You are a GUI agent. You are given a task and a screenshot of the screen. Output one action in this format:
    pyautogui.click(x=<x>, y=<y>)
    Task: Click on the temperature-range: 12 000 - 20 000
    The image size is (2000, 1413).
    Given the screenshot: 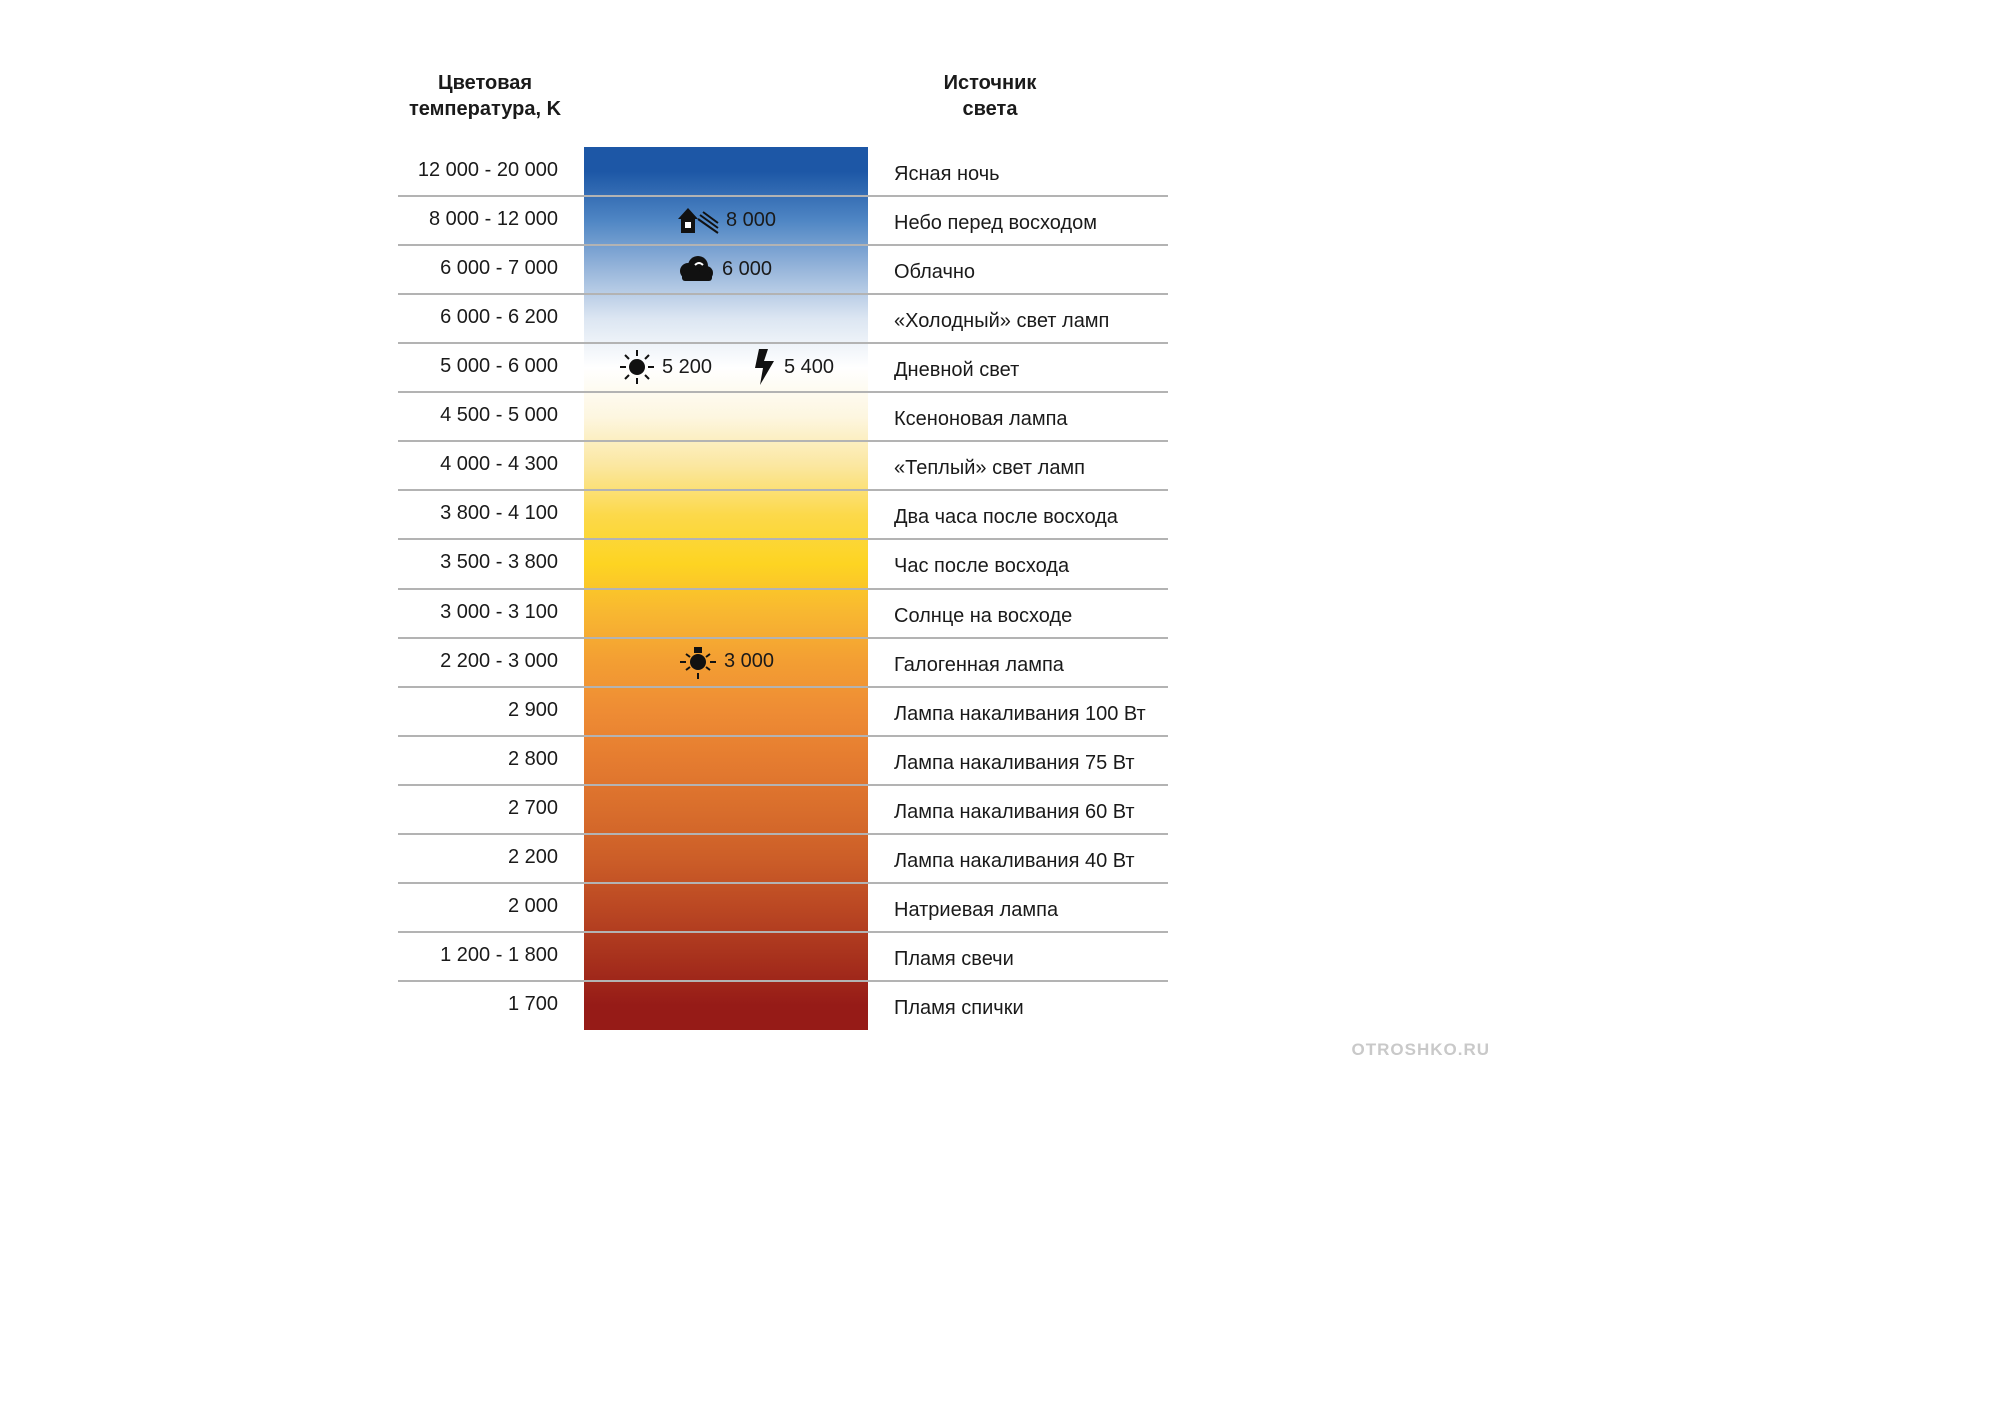 What is the action you would take?
    pyautogui.click(x=487, y=170)
    